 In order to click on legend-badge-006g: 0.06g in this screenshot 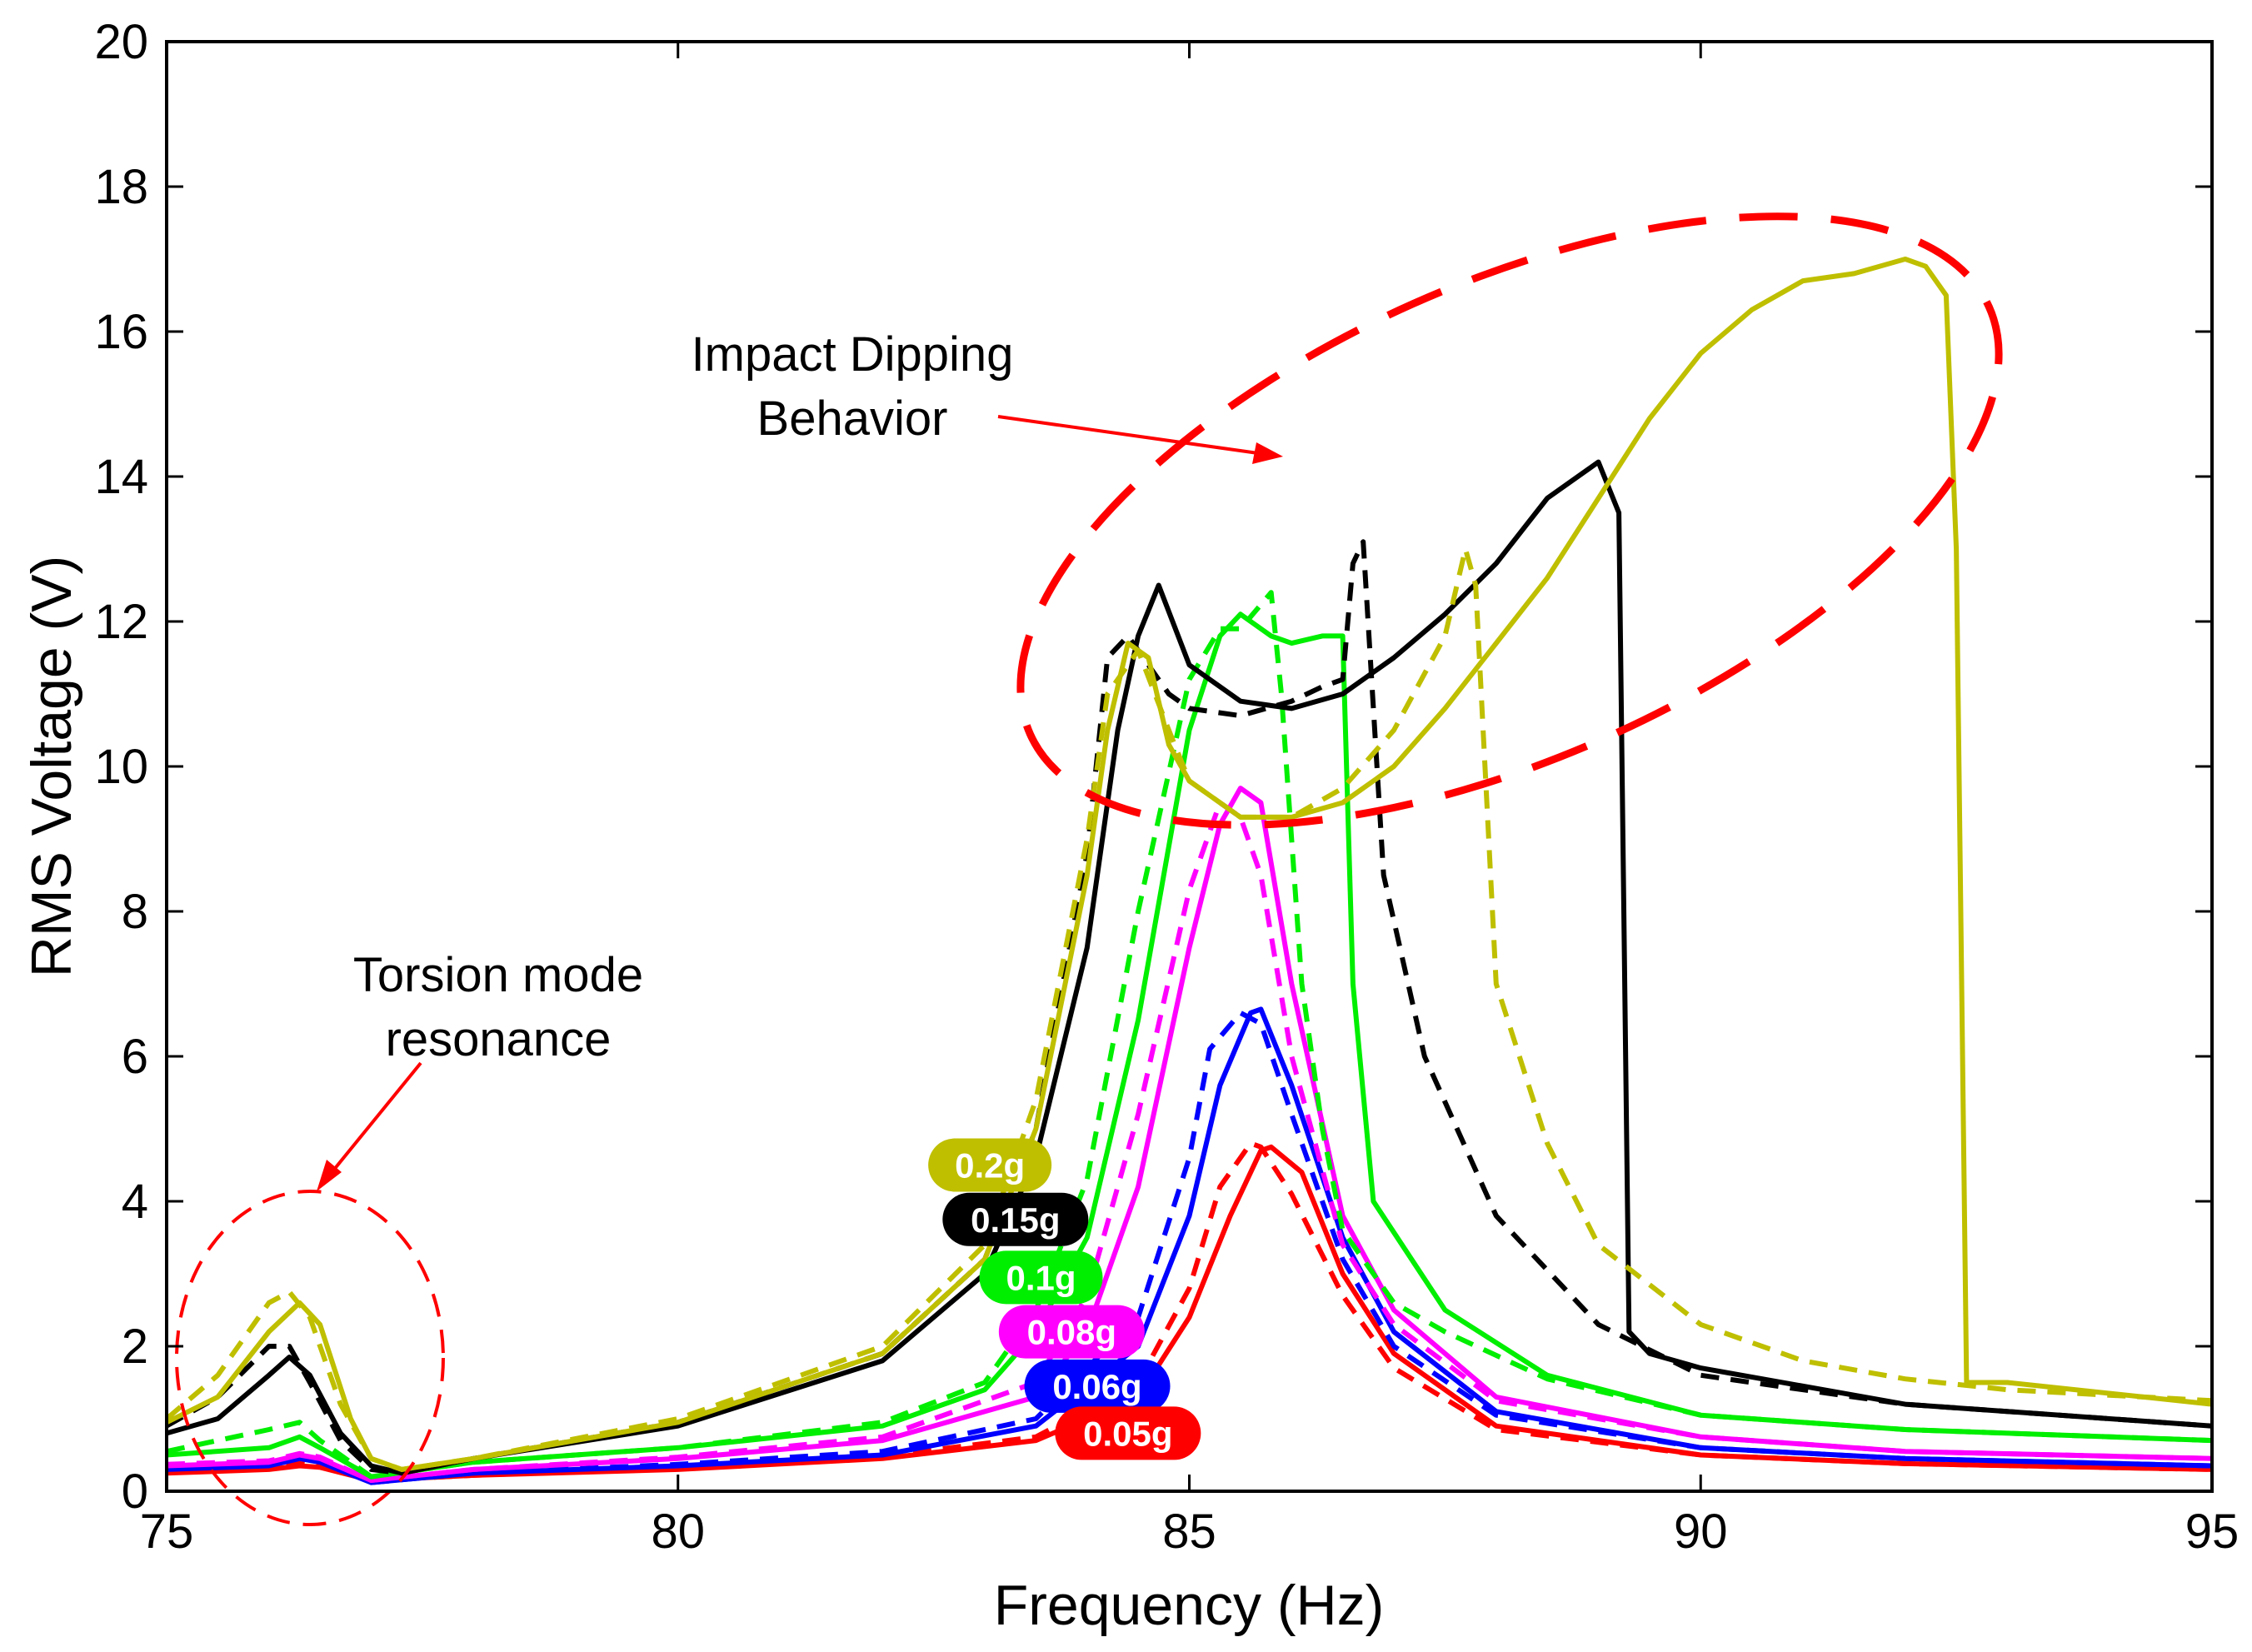, I will do `click(1097, 1386)`.